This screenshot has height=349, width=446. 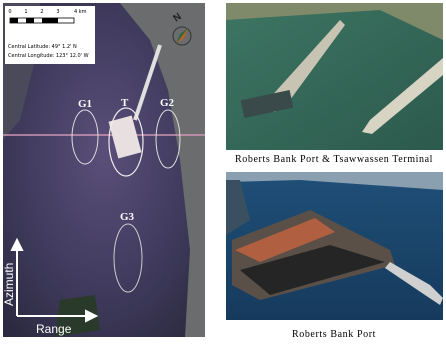 What do you see at coordinates (25, 12) in the screenshot?
I see `scale-label: 1` at bounding box center [25, 12].